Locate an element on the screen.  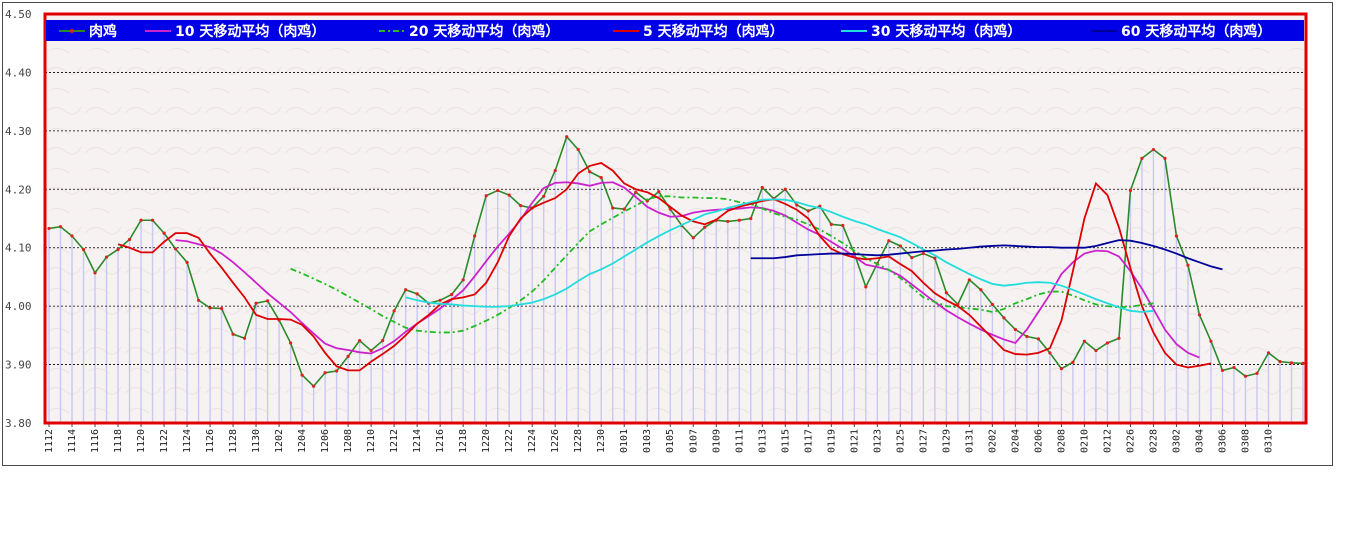
y-tick-label-2: 4.30 is located at coordinates (18, 131).